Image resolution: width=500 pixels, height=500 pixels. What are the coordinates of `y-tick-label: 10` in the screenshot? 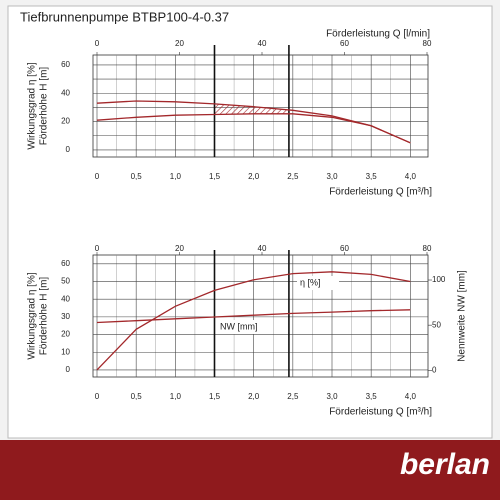 It's located at (65, 351).